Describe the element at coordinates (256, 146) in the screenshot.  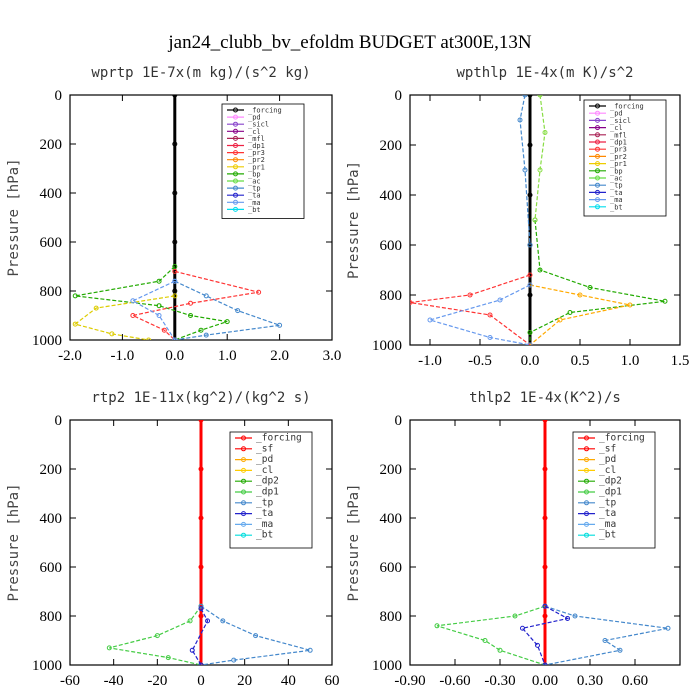
I see `legend-entry: _dp1` at that location.